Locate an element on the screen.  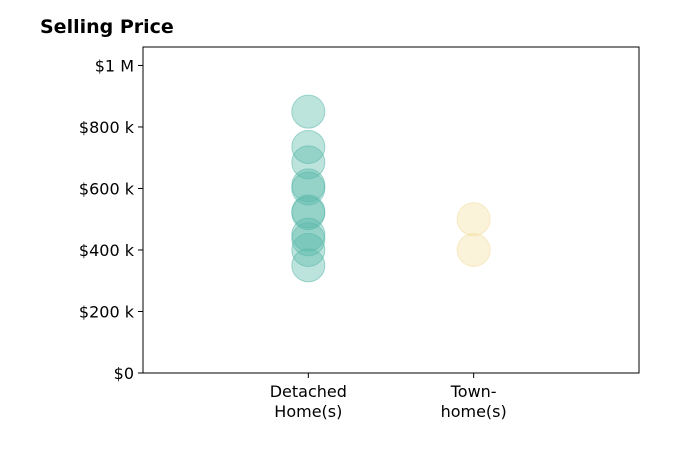
data-points is located at coordinates (391, 188).